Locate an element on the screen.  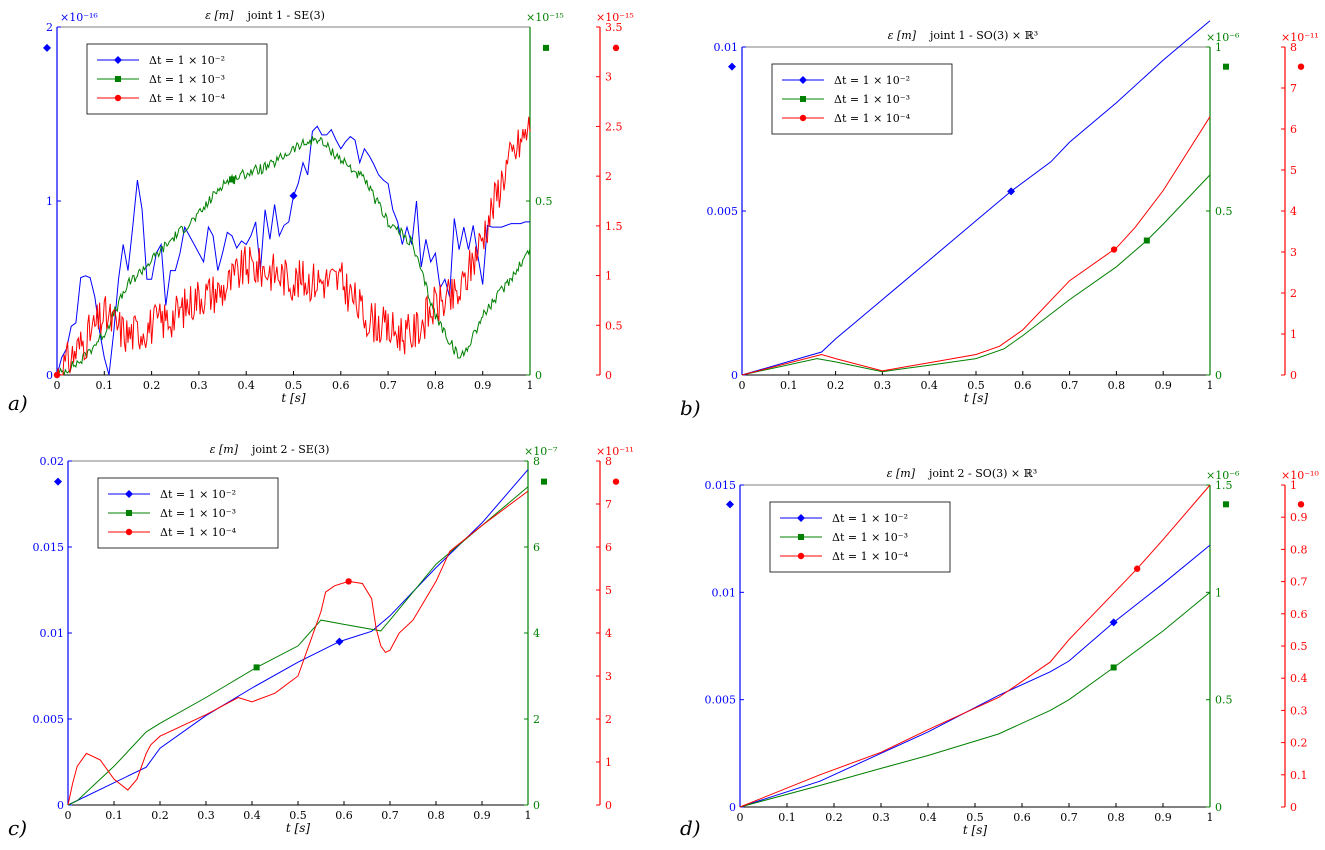
y-tick-label-green: 1.5 is located at coordinates (1224, 485).